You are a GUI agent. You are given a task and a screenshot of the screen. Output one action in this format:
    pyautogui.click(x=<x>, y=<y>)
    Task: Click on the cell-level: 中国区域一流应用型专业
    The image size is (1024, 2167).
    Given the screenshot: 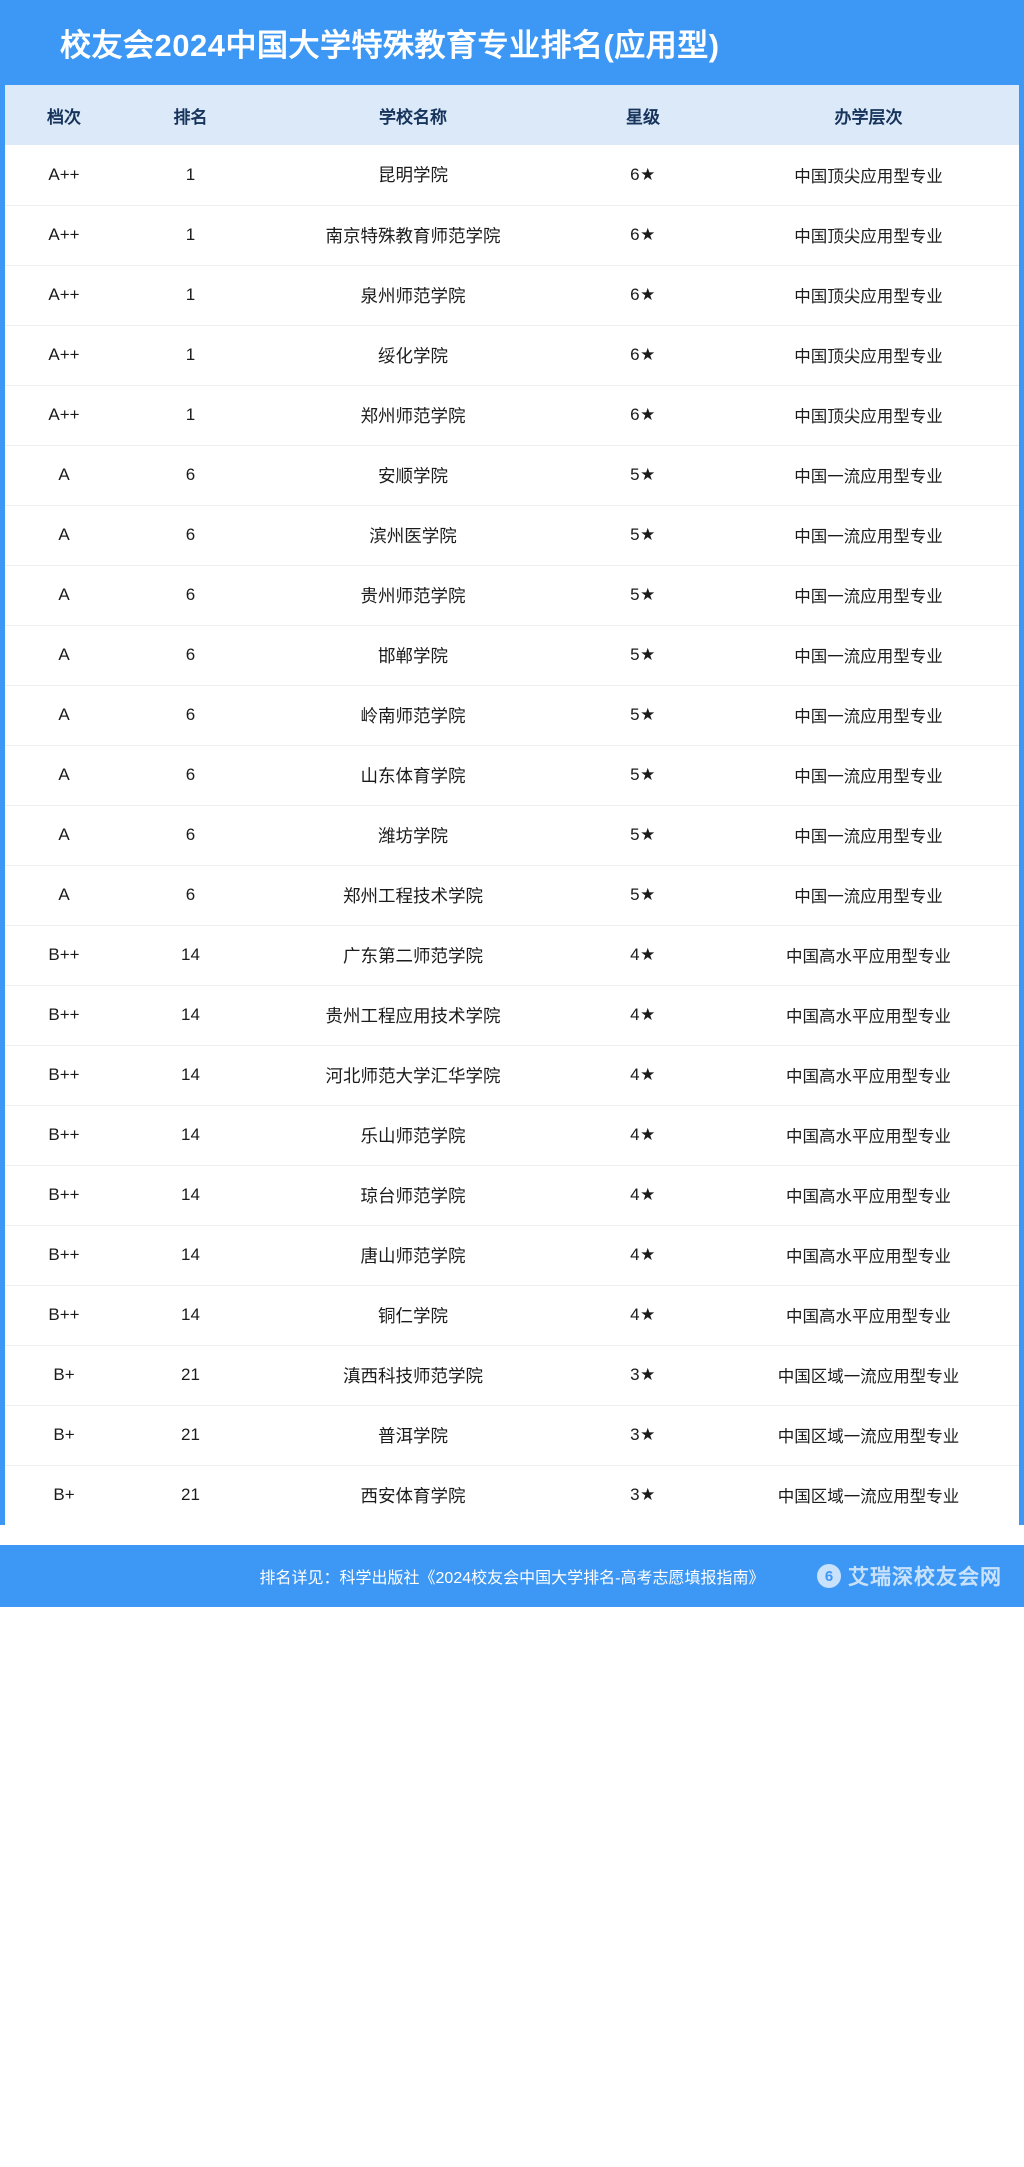 What is the action you would take?
    pyautogui.click(x=868, y=1495)
    